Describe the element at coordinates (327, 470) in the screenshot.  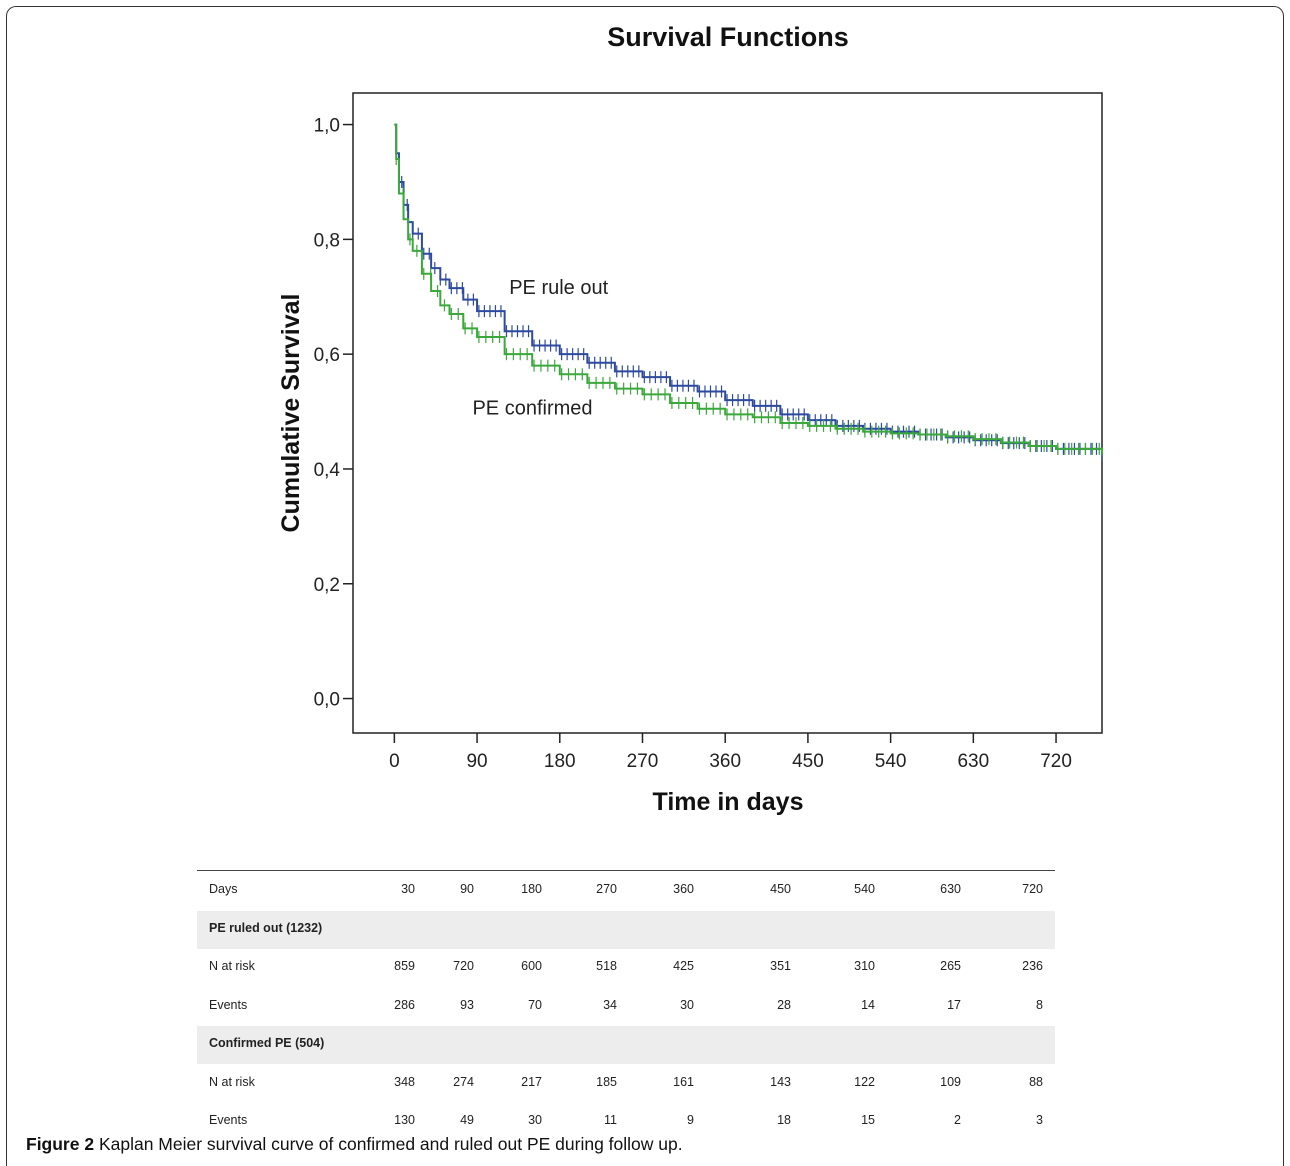
I see `y-tick-label: 0,4` at that location.